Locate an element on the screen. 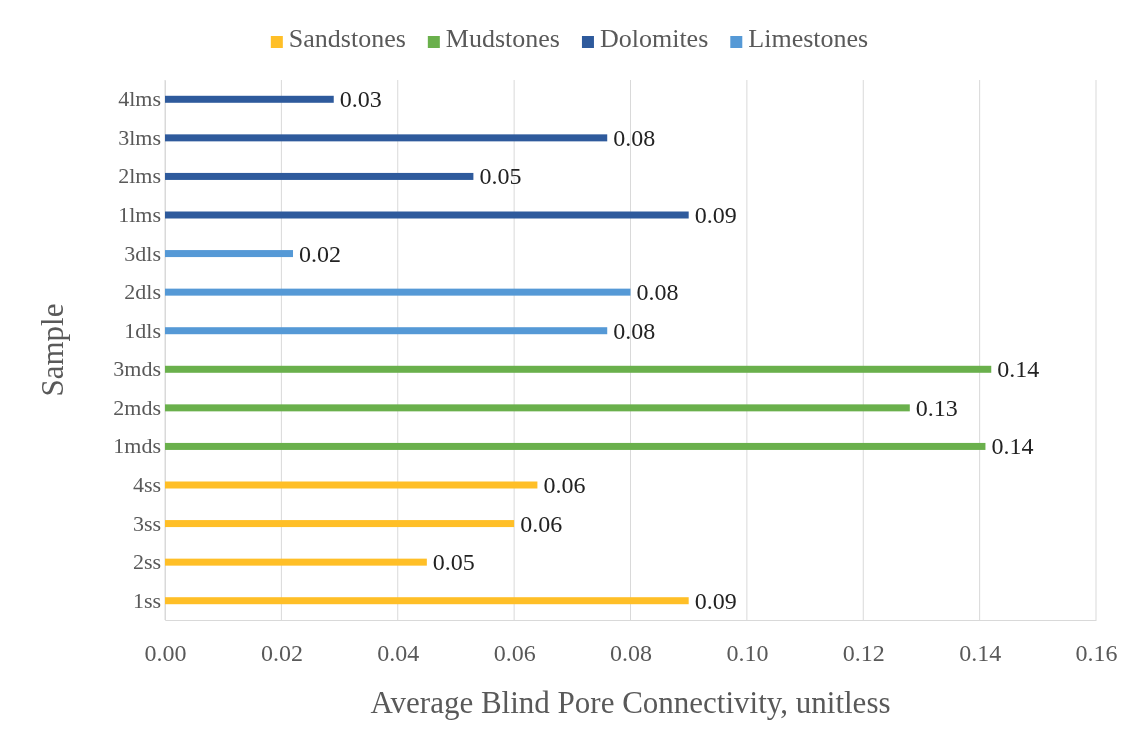 Image resolution: width=1139 pixels, height=738 pixels. y-tick-label: 2dls is located at coordinates (142, 292).